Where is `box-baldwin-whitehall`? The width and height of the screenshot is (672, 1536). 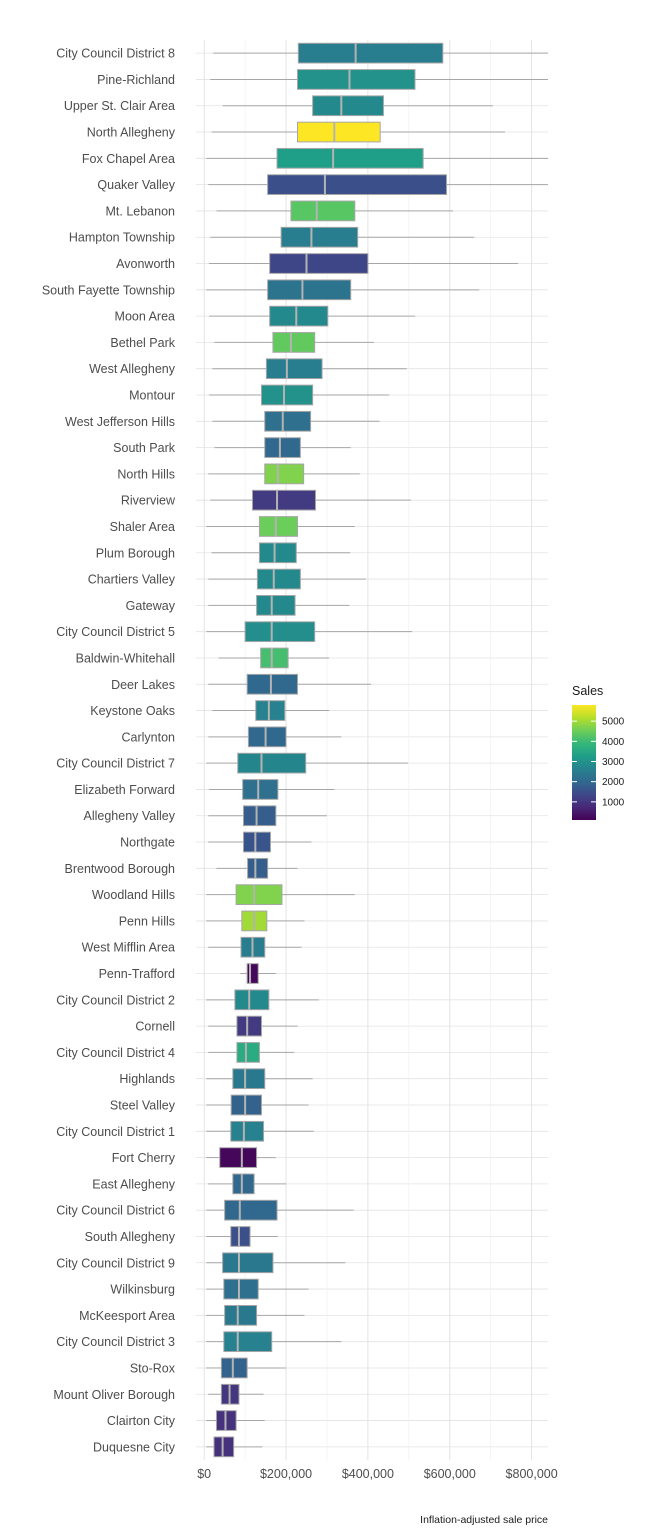
box-baldwin-whitehall is located at coordinates (274, 658).